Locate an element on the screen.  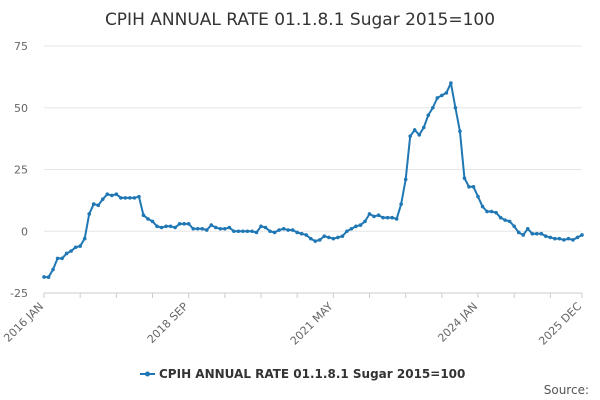
legend: CPIH ANNUAL RATE 01.1.8.1 Sugar 2015=100 is located at coordinates (302, 374).